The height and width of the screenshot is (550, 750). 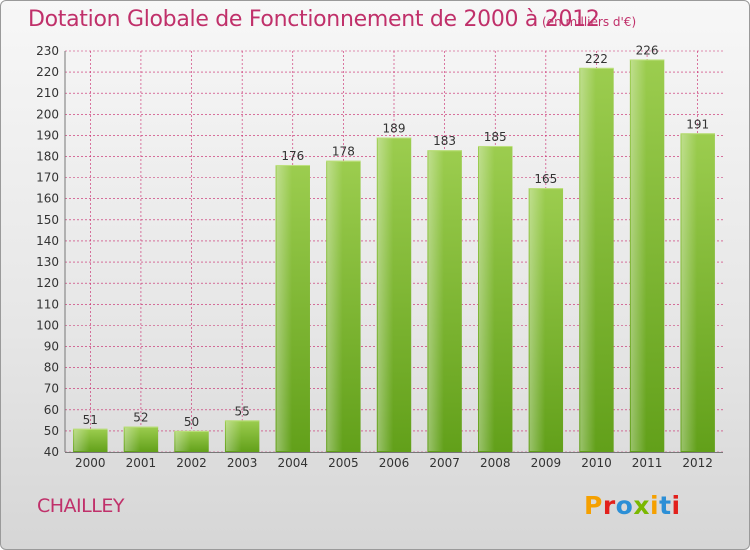 I want to click on x-tick-label: 2006, so click(x=394, y=463).